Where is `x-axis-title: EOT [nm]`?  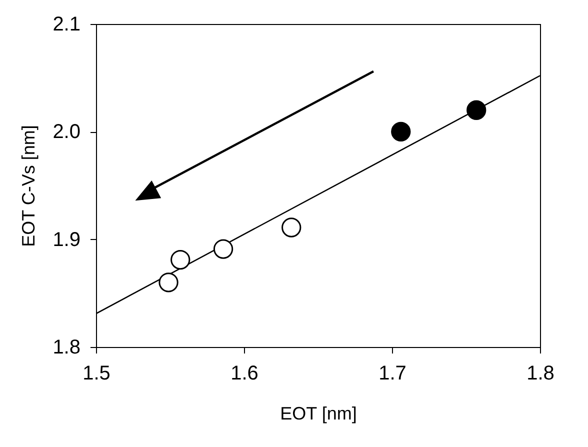
x-axis-title: EOT [nm] is located at coordinates (318, 414).